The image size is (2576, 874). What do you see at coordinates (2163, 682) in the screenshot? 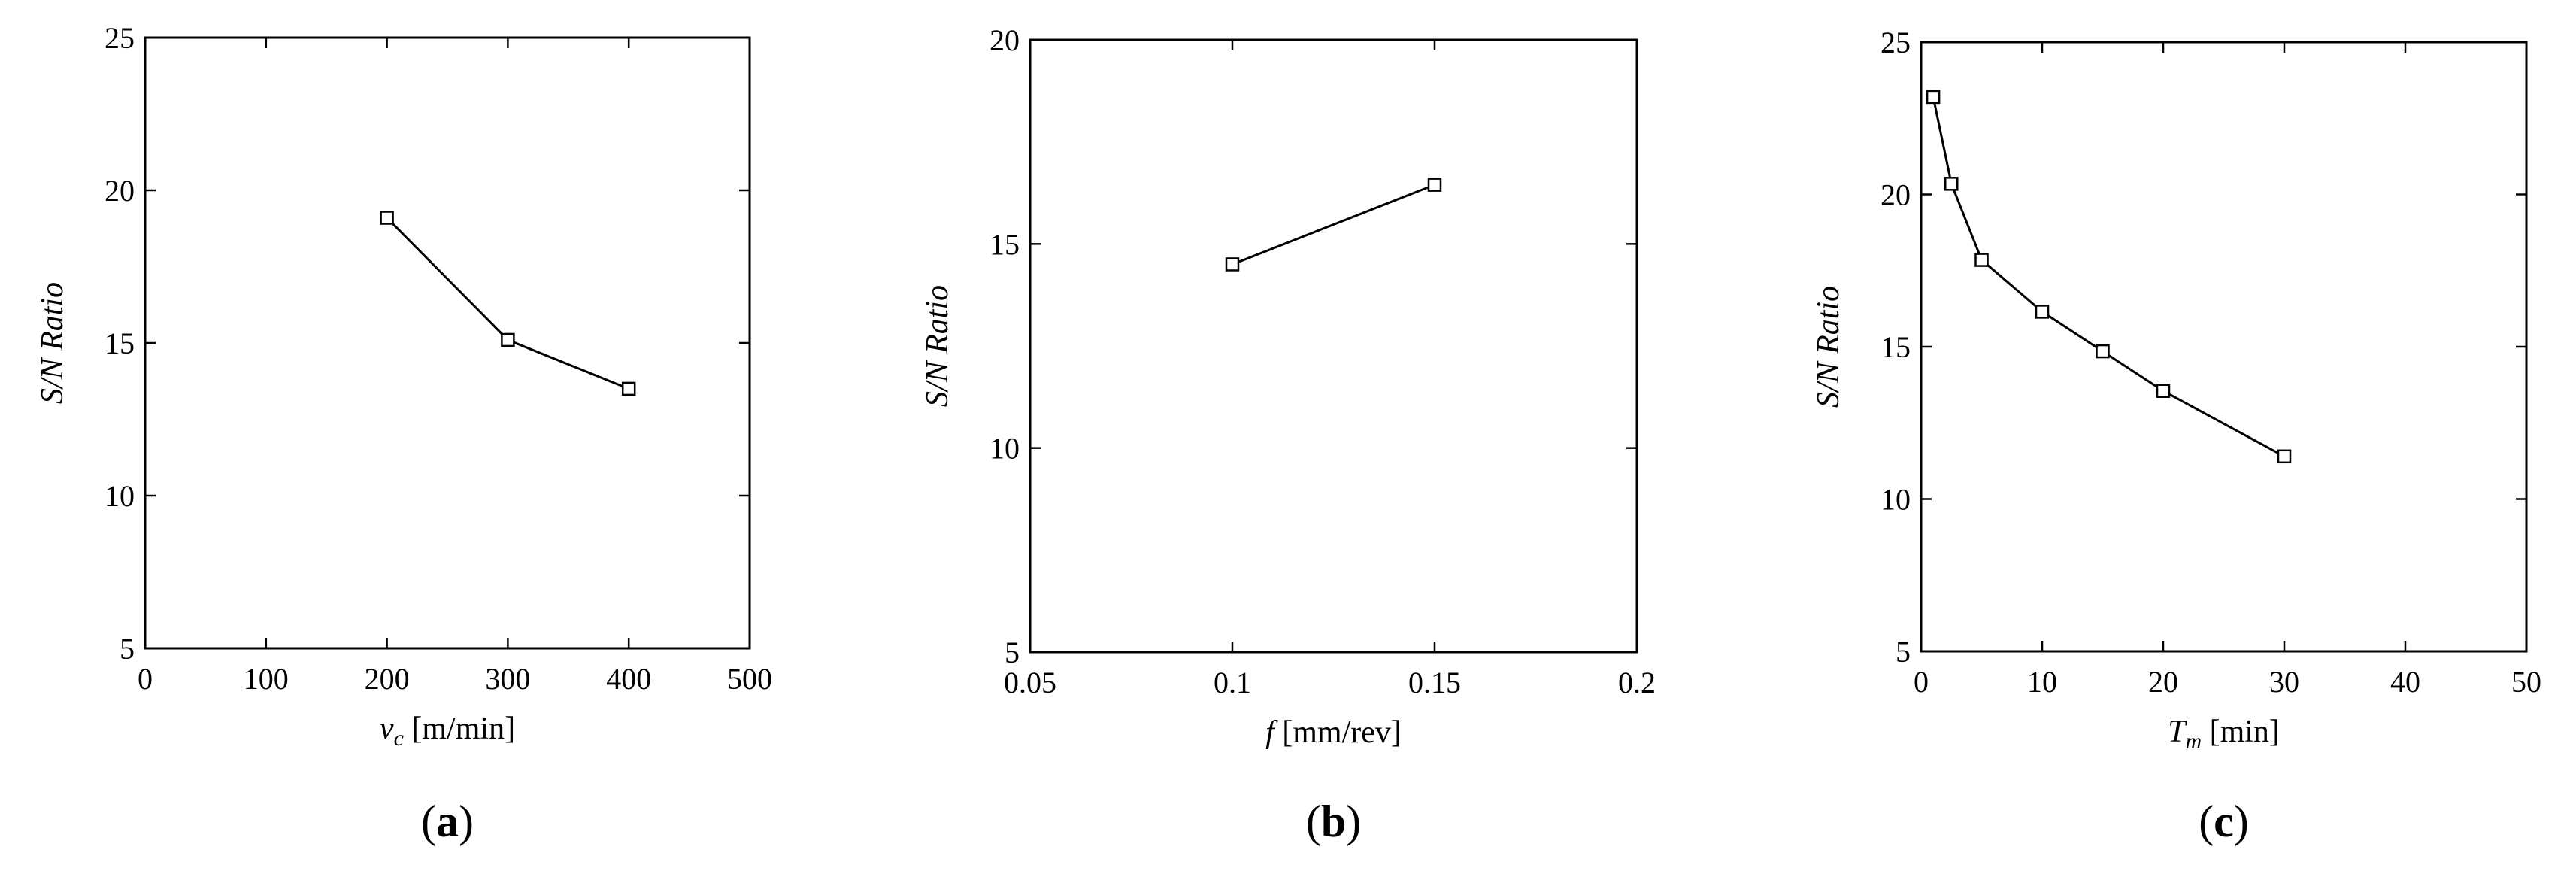
I see `x-tick-label: 20` at bounding box center [2163, 682].